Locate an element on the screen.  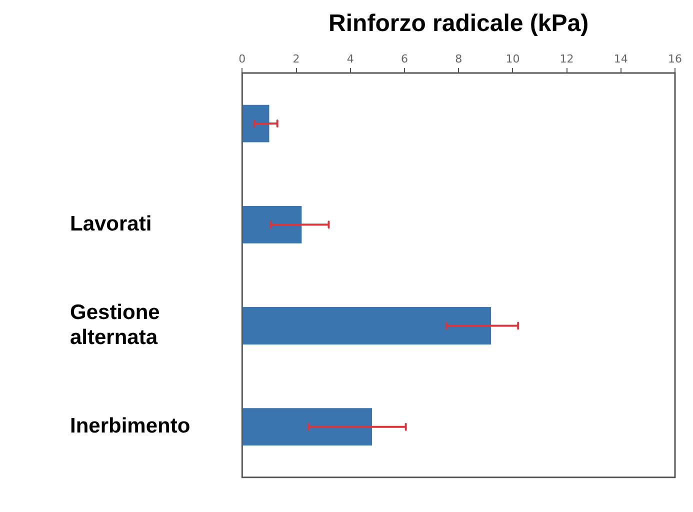
y-tick-label: Lavorati is located at coordinates (111, 224).